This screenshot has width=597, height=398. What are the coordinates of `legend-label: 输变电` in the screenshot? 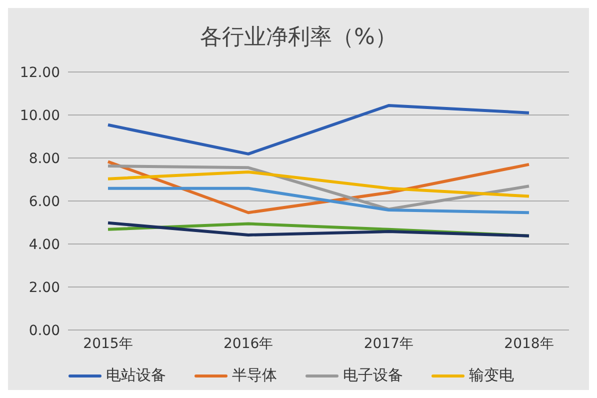 It's located at (491, 375).